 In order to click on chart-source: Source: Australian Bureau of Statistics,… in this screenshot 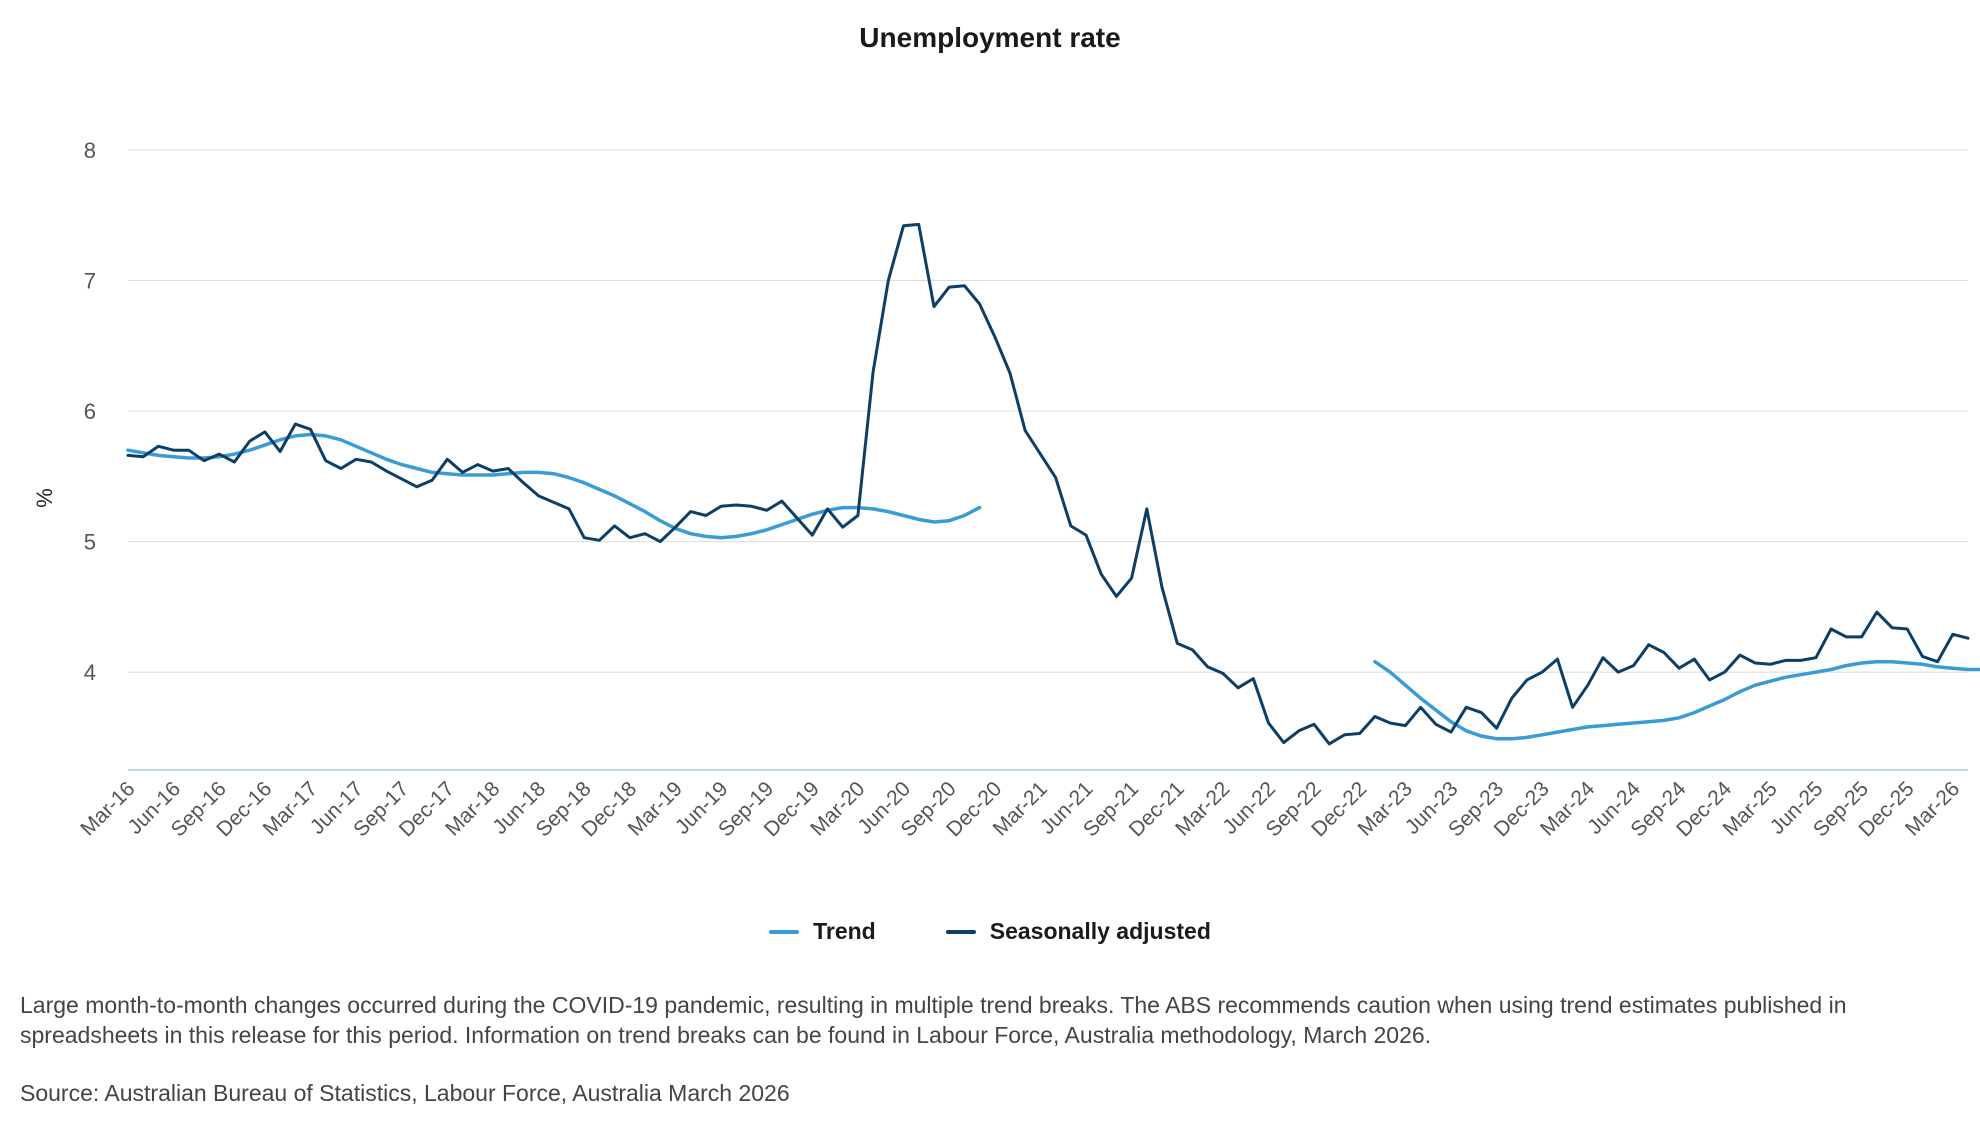, I will do `click(405, 1093)`.